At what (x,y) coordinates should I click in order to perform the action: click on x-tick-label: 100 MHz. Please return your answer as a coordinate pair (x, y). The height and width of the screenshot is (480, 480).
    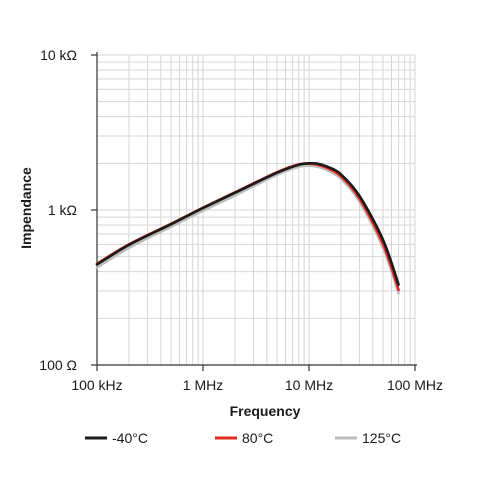
    Looking at the image, I should click on (415, 385).